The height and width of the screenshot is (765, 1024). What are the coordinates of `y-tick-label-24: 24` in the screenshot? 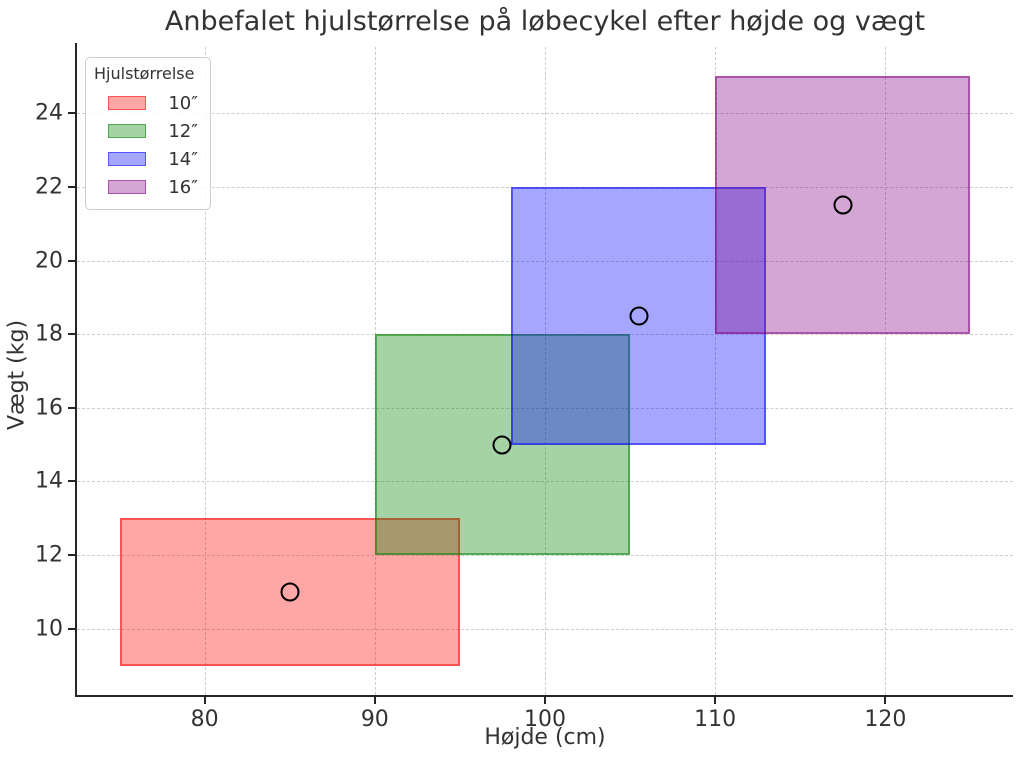 It's located at (49, 113).